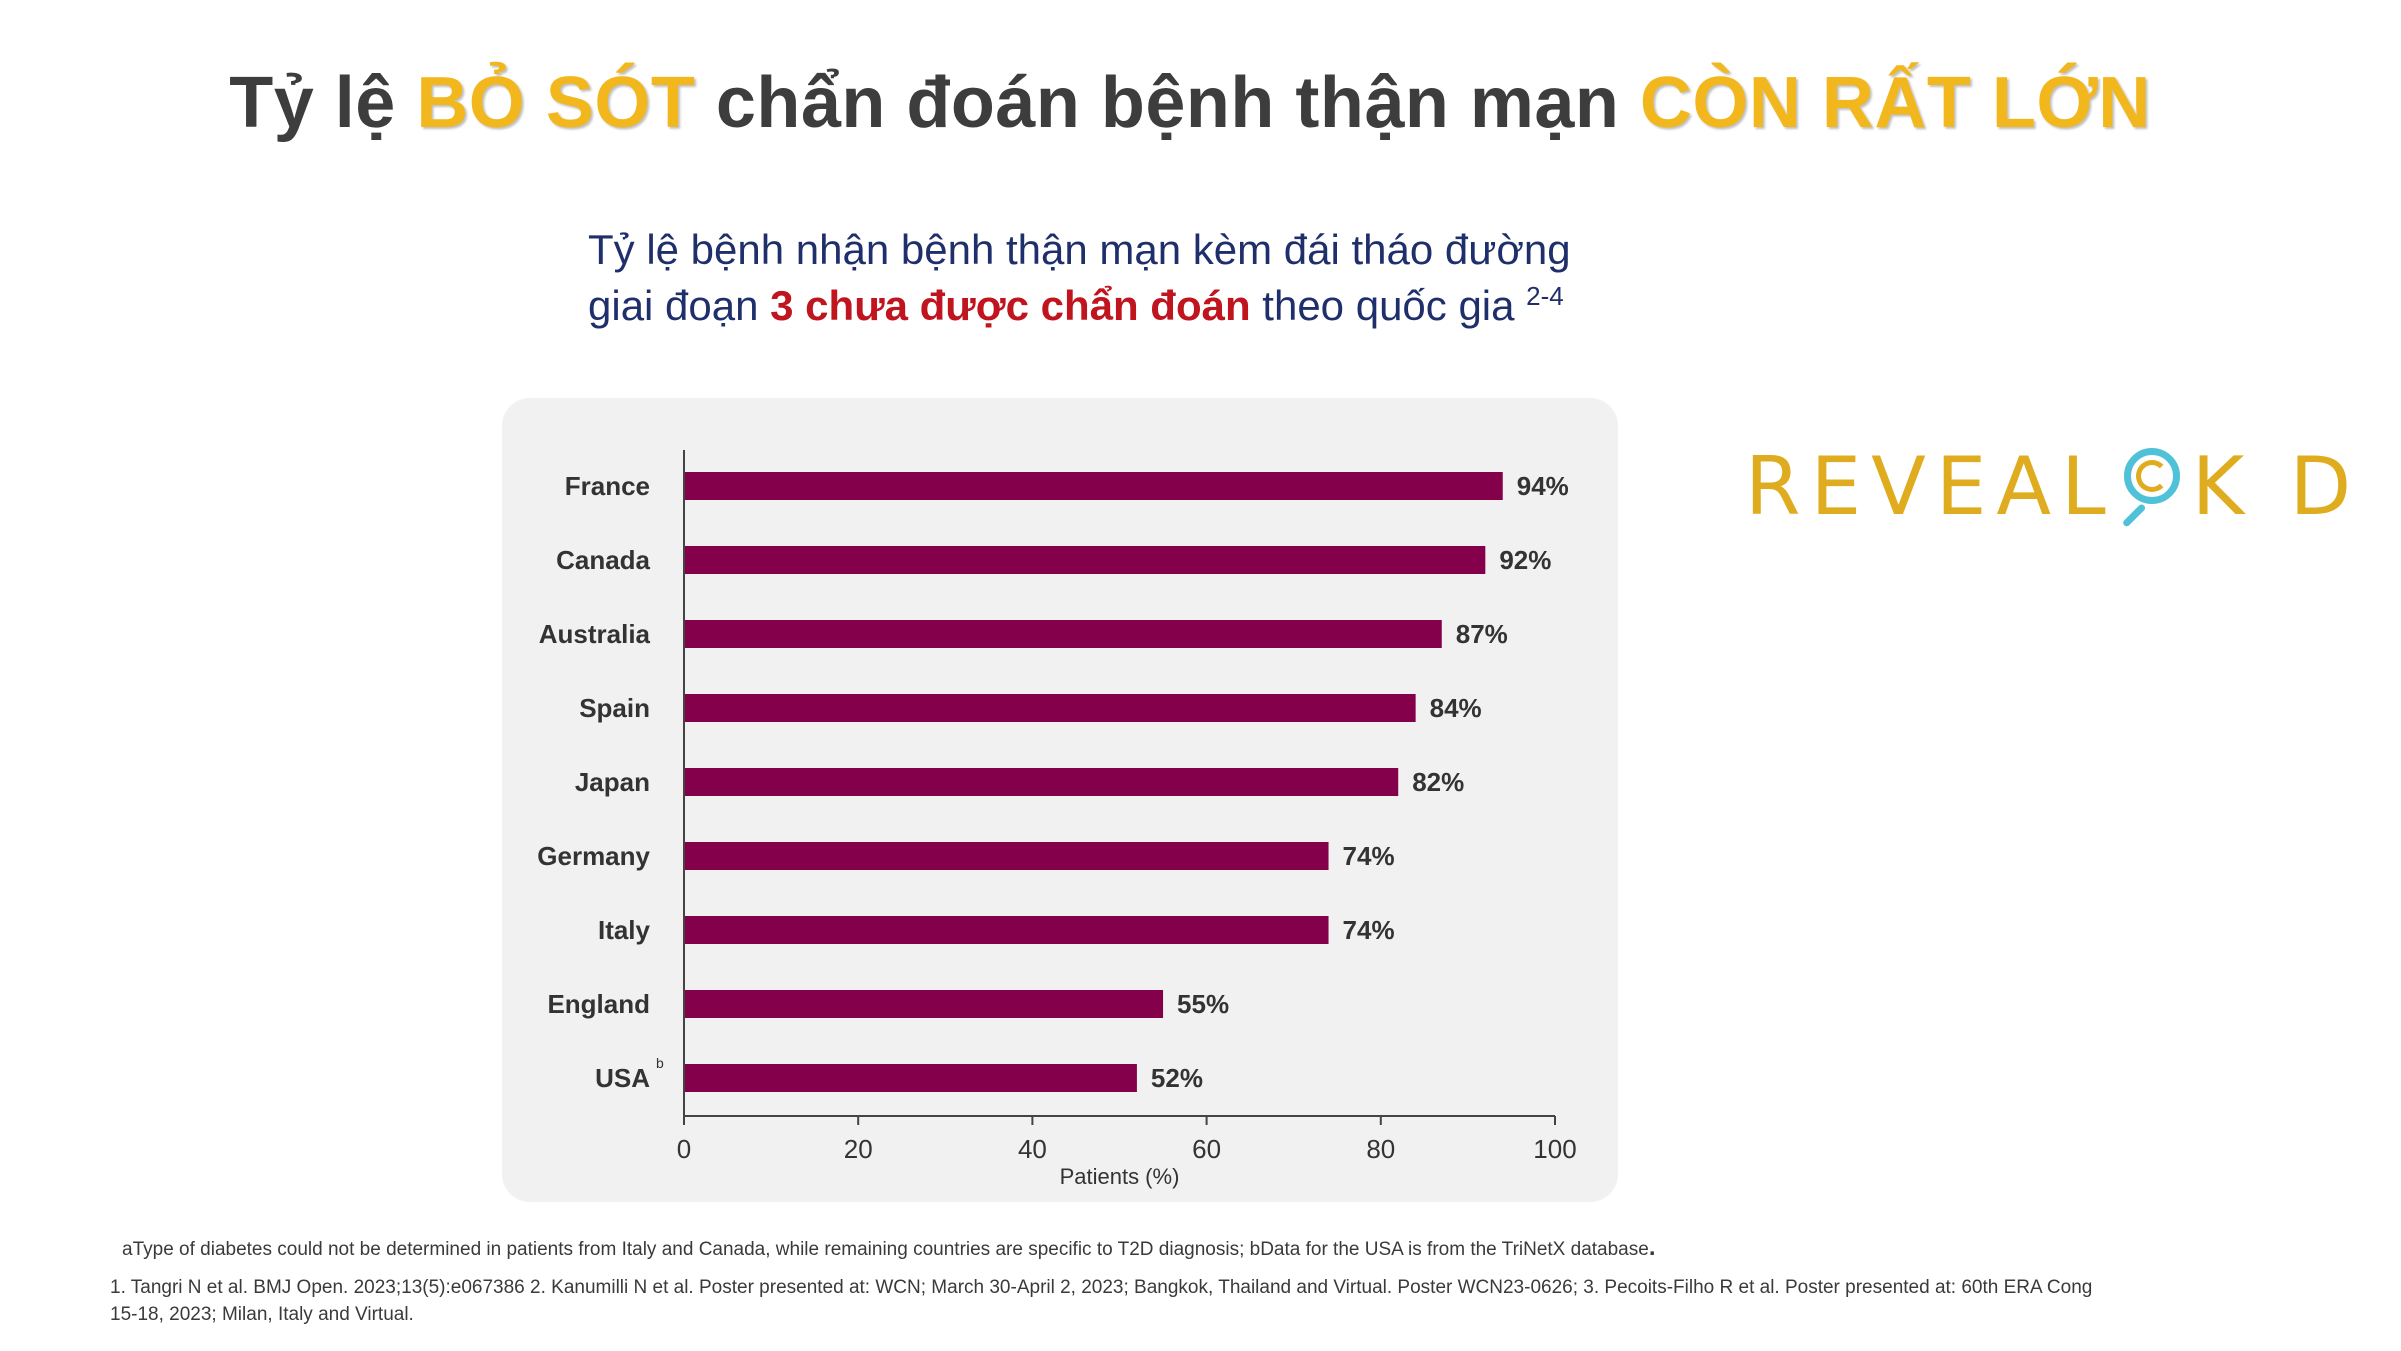 This screenshot has height=1351, width=2401. Describe the element at coordinates (1032, 1149) in the screenshot. I see `x-tick-label-40: 40` at that location.